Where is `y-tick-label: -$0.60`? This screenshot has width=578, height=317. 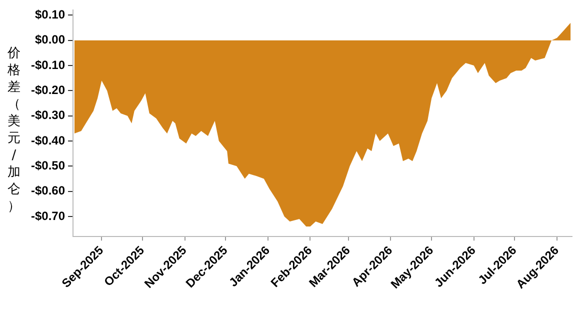 y-tick-label: -$0.60 is located at coordinates (48, 191).